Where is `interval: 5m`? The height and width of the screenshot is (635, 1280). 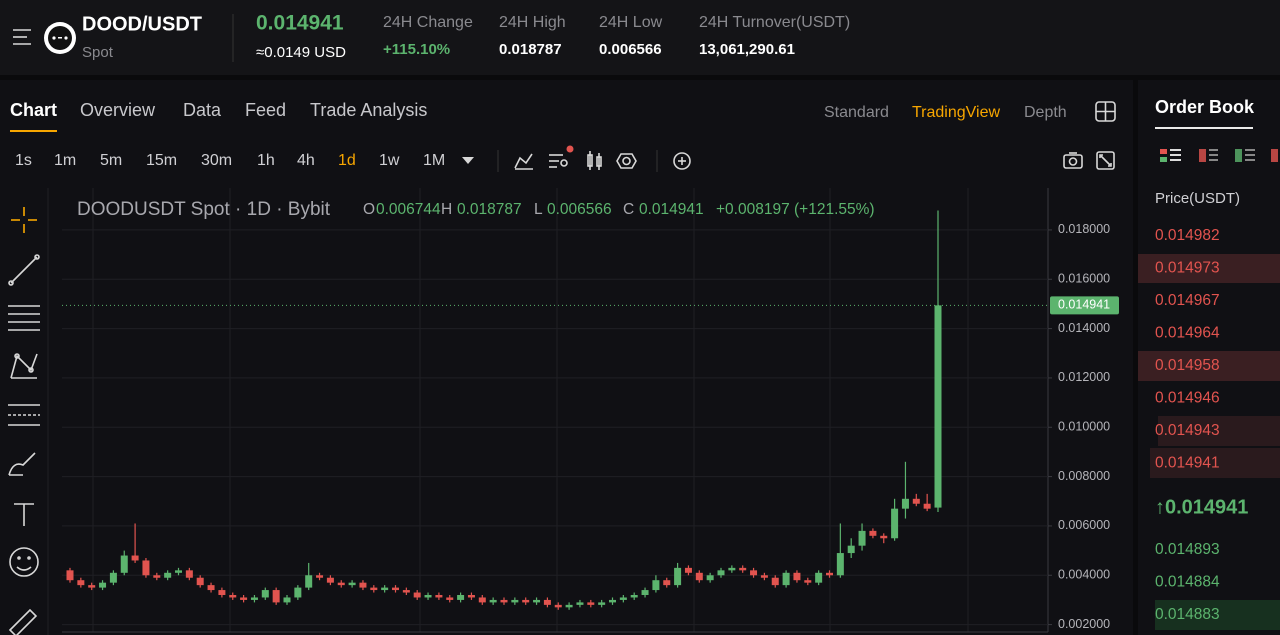 interval: 5m is located at coordinates (111, 160).